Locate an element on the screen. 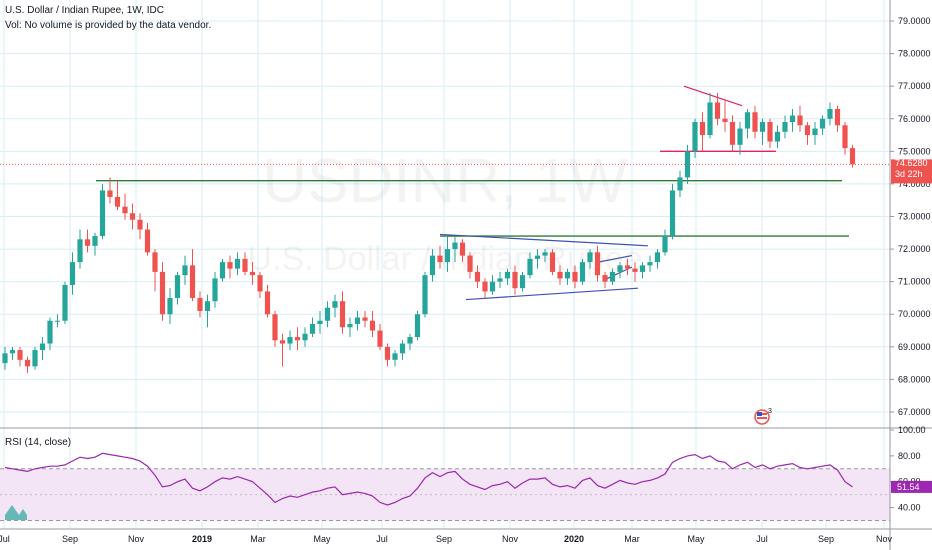 This screenshot has width=932, height=550. rsi-guides is located at coordinates (445, 495).